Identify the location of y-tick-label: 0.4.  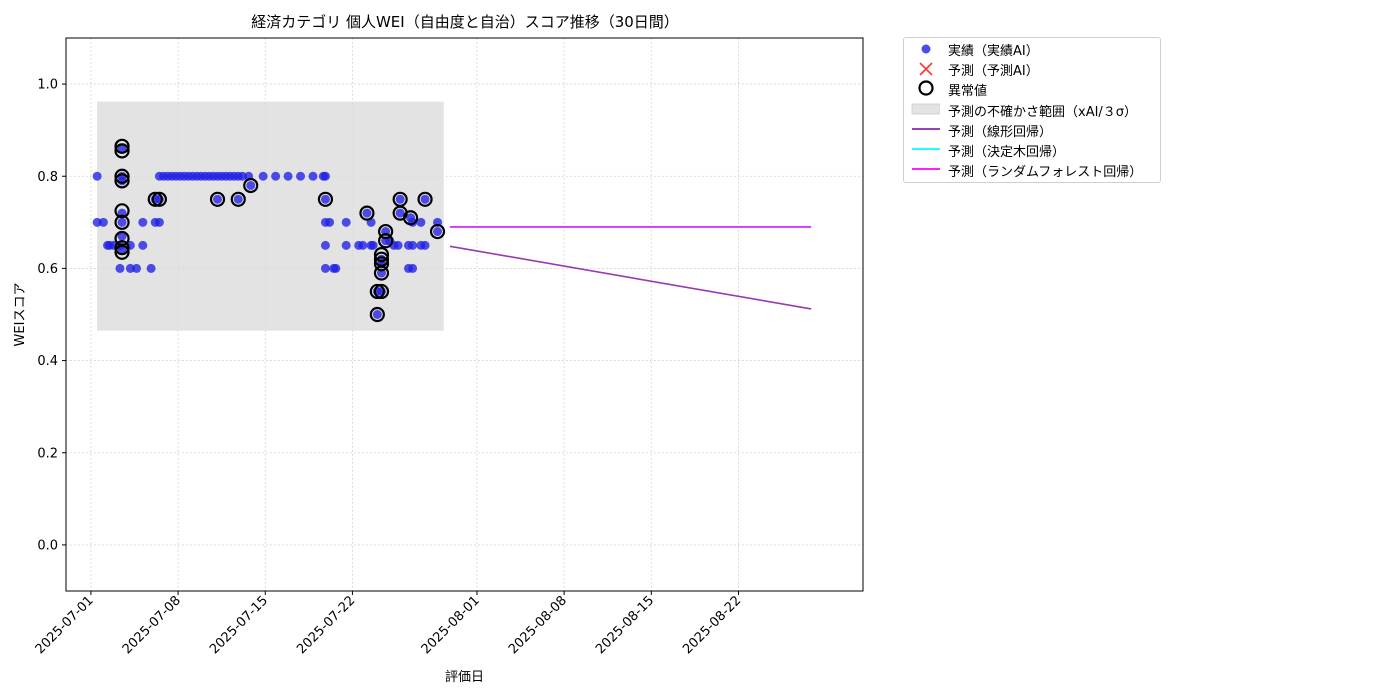
(47, 361).